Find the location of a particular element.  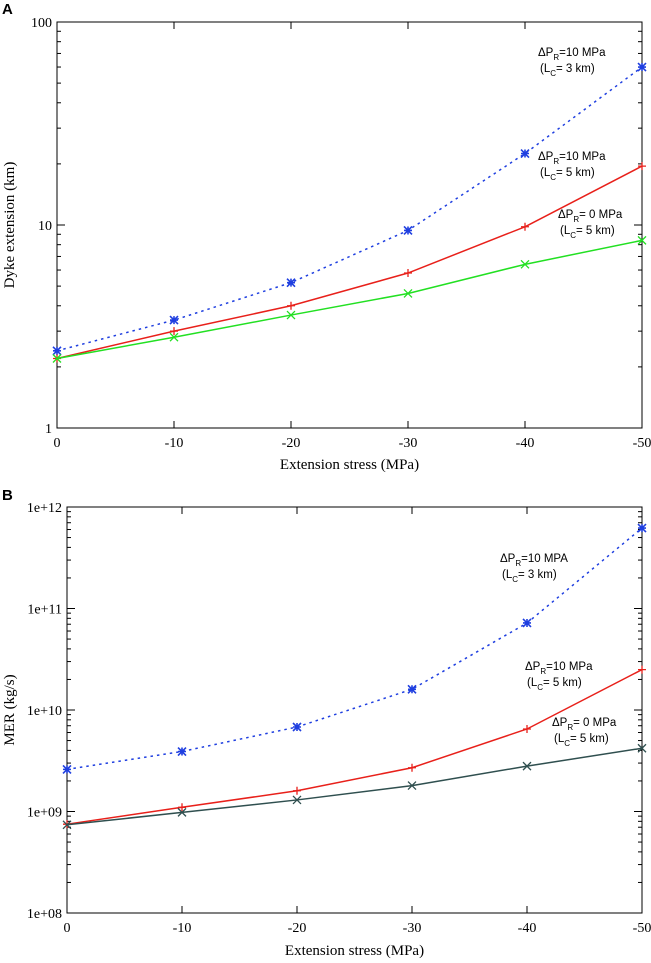

panel-b-y-tick-label: 1e+09 is located at coordinates (44, 813).